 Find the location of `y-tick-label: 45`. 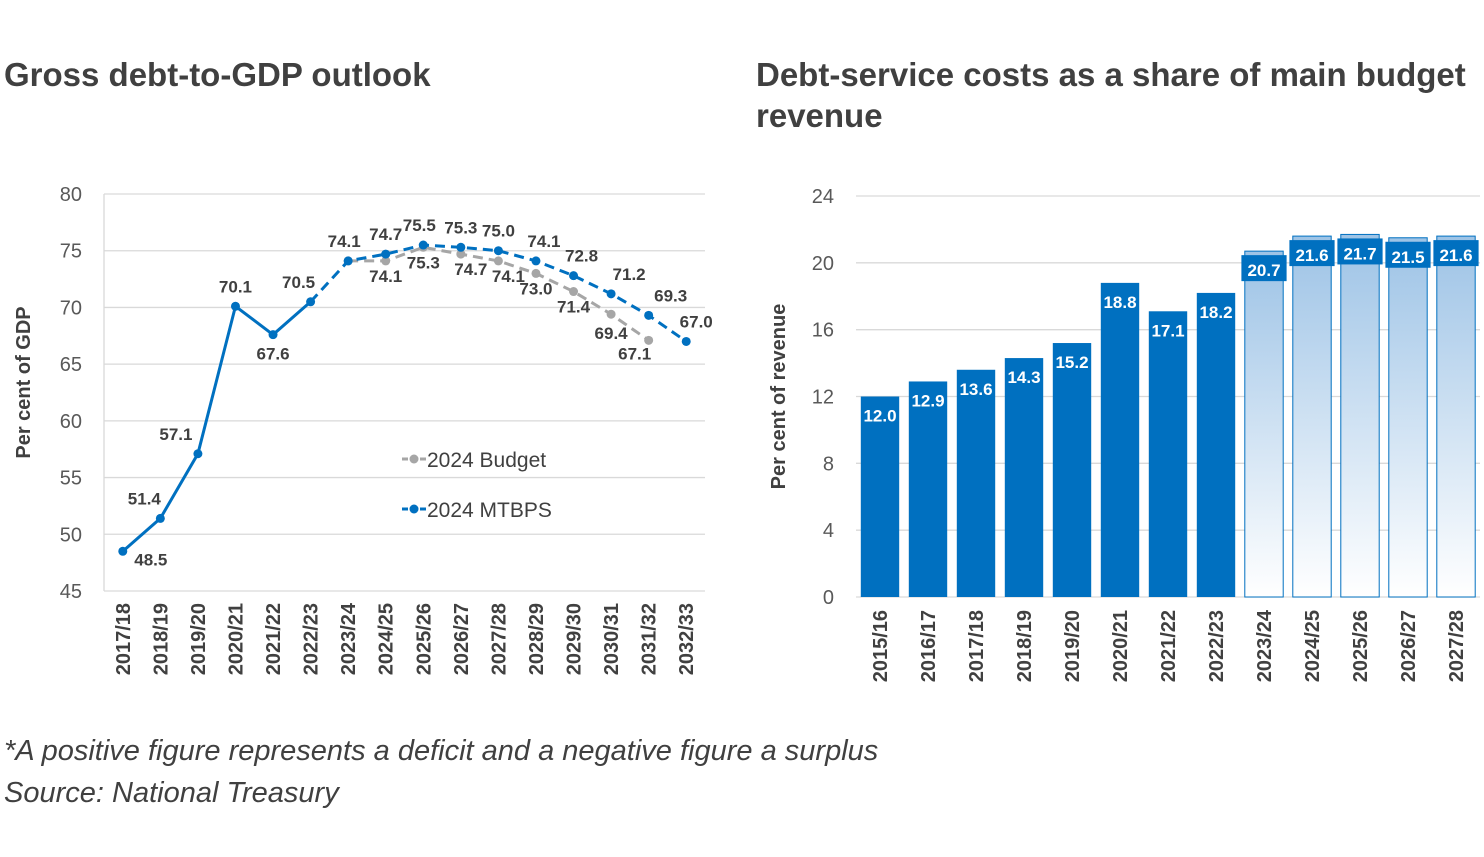

y-tick-label: 45 is located at coordinates (71, 592).